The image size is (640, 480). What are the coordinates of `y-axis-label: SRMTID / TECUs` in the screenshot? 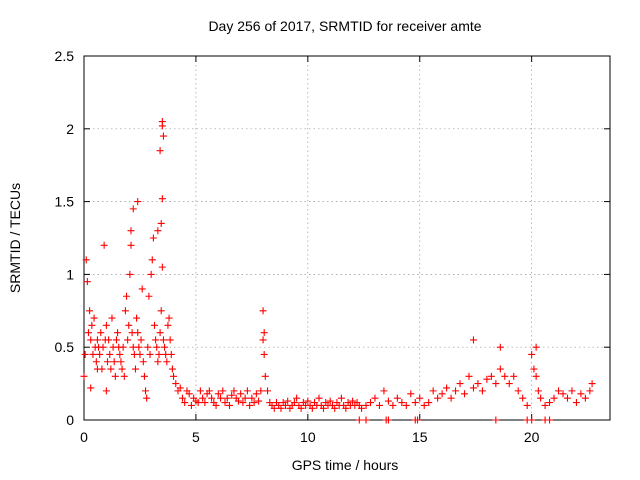 It's located at (15, 238).